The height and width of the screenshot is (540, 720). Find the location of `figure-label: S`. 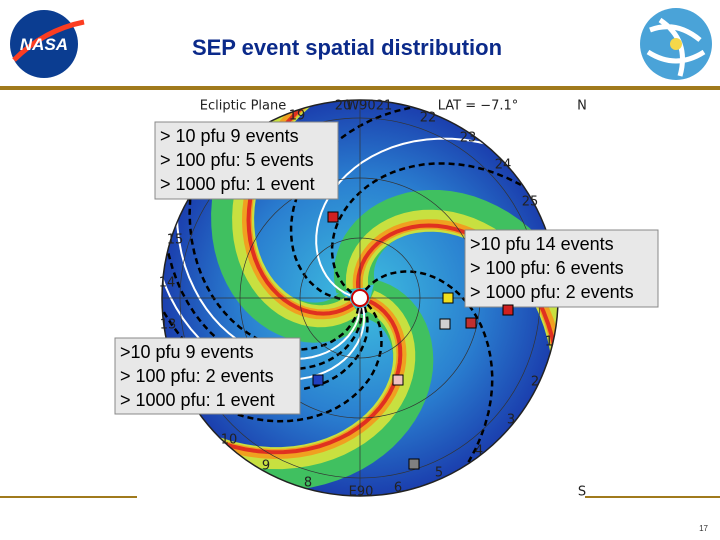

figure-label: S is located at coordinates (582, 492).